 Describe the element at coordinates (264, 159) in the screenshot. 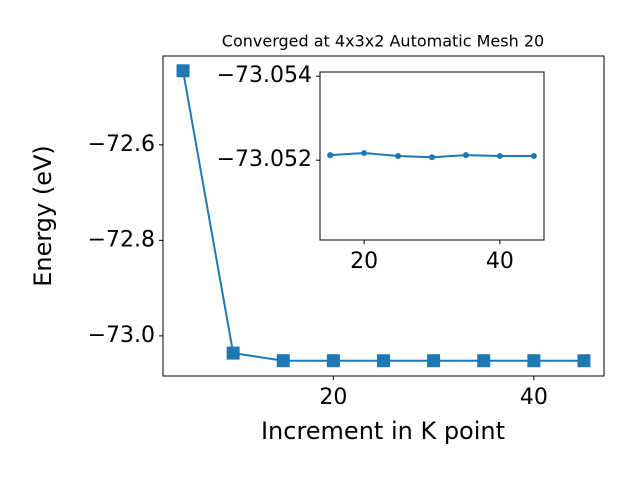

I see `y-tick-label: −73.052` at that location.